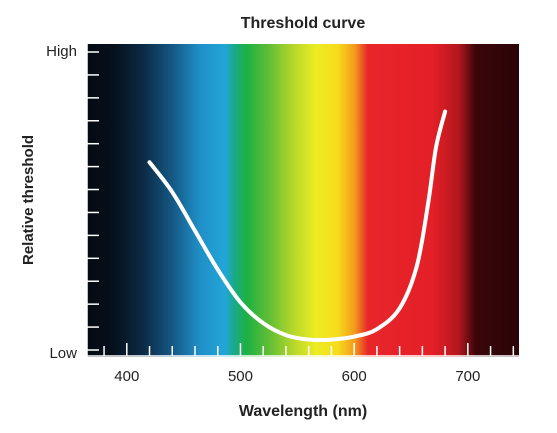 The height and width of the screenshot is (433, 557). Describe the element at coordinates (28, 200) in the screenshot. I see `y-axis-label: Relative threshold` at that location.